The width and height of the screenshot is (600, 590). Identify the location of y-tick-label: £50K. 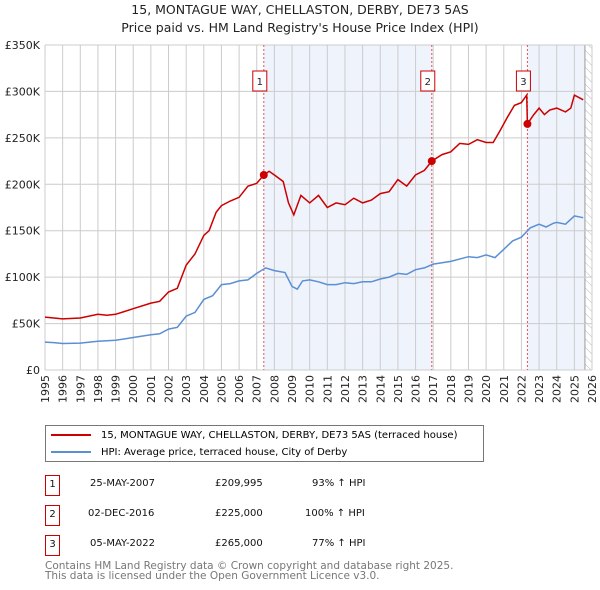
(26, 324).